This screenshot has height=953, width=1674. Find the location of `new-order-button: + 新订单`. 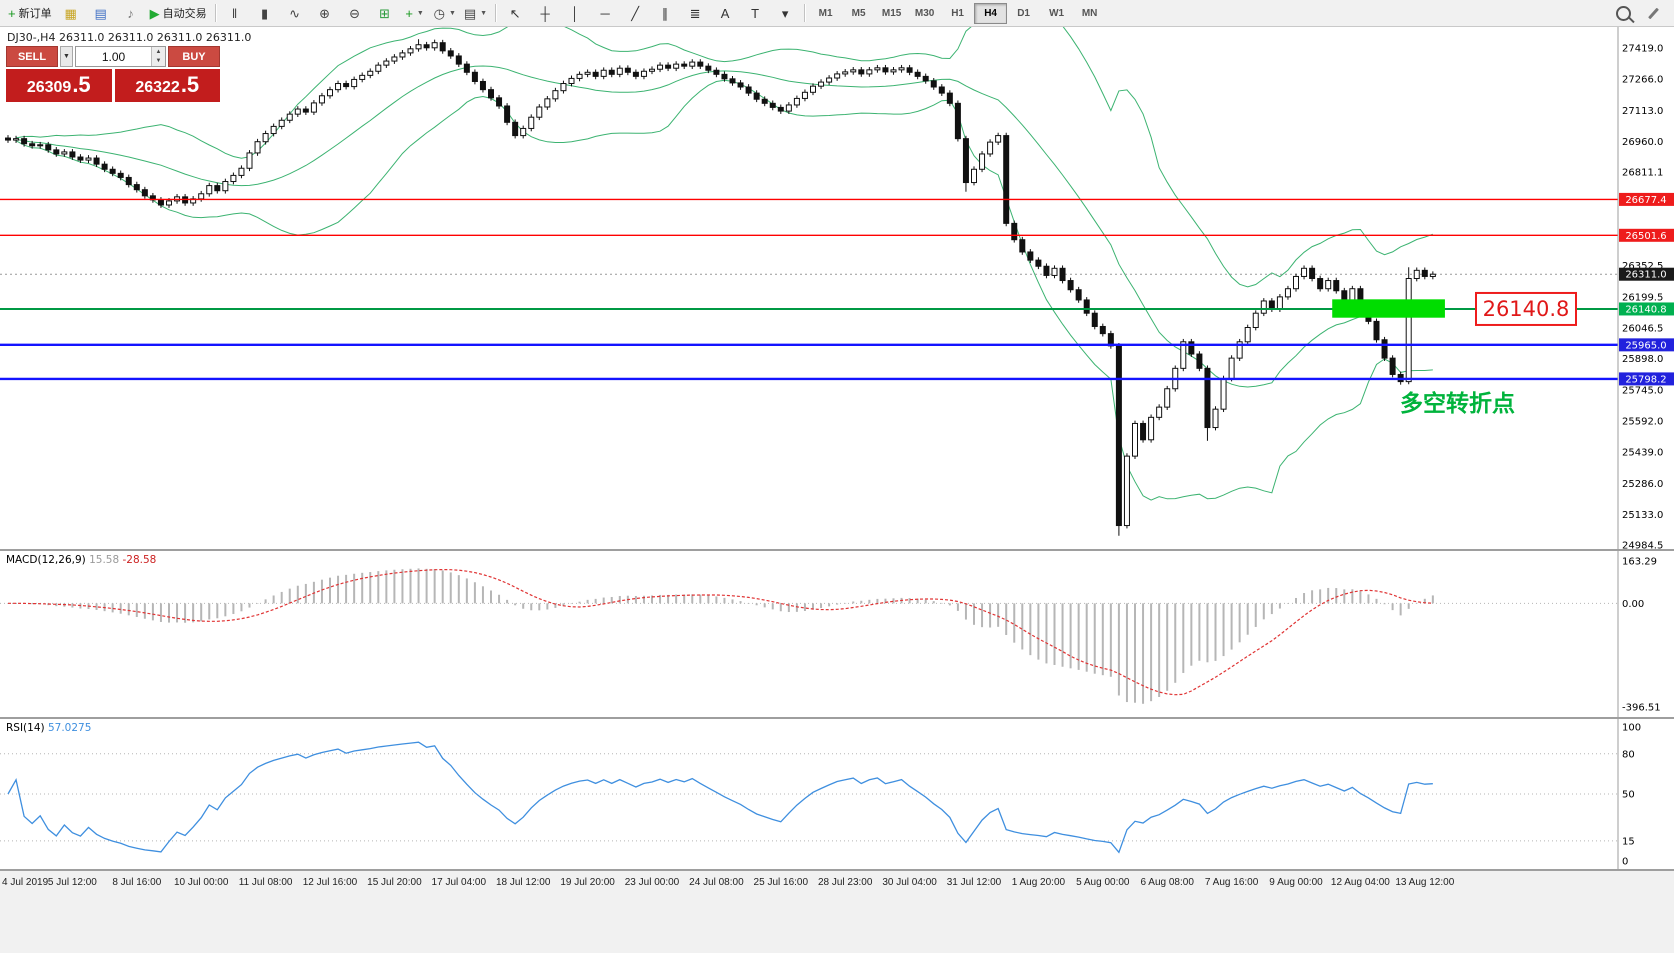

new-order-button: + 新订单 is located at coordinates (30, 13).